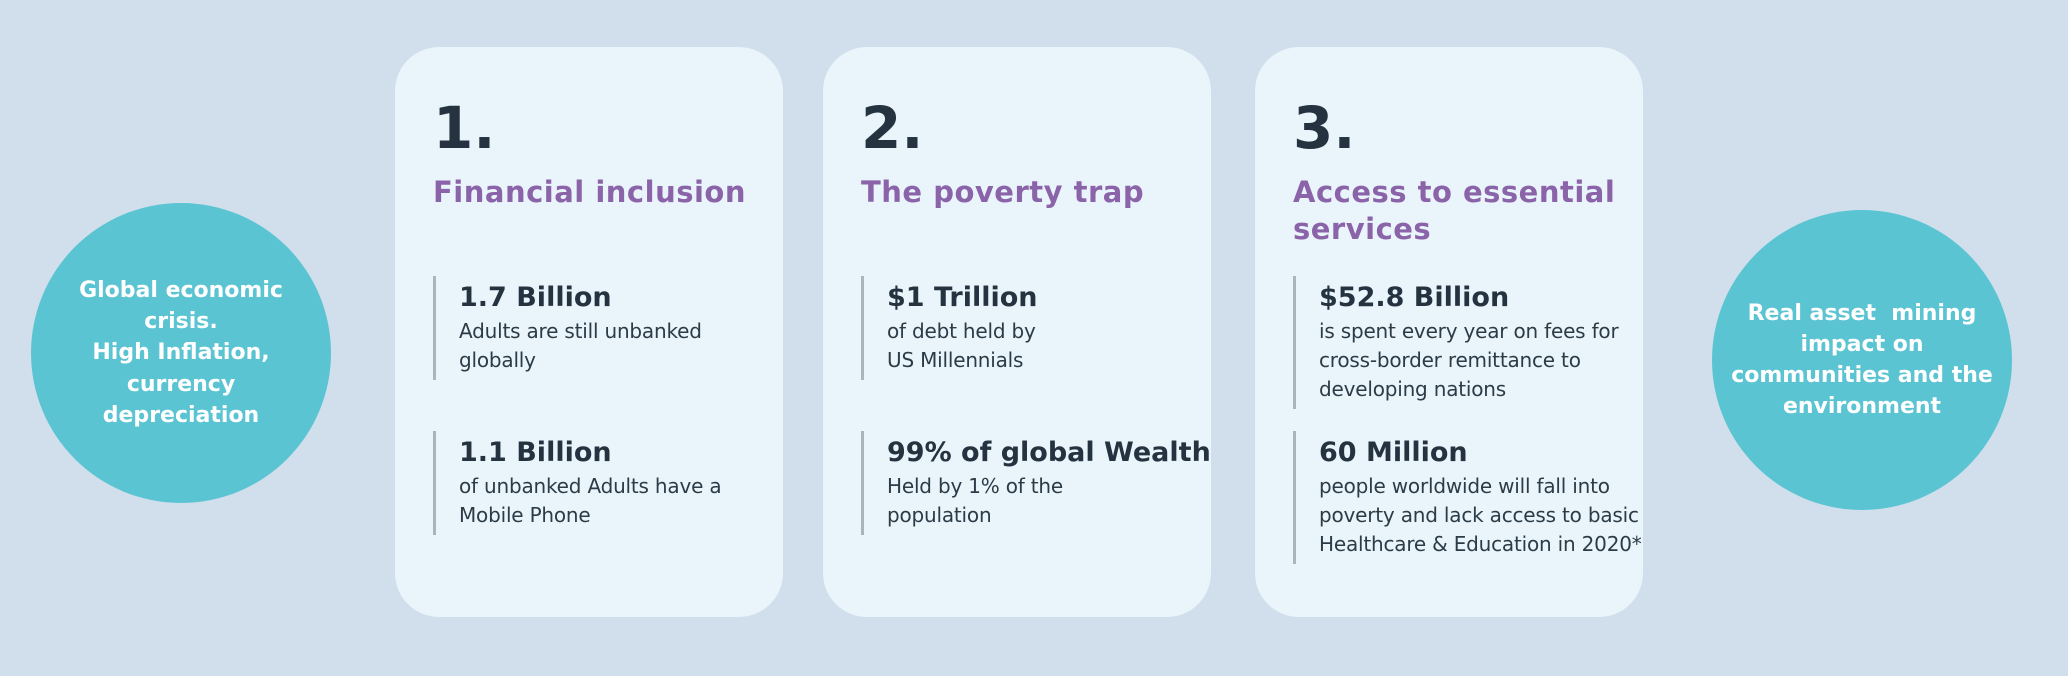 This screenshot has height=676, width=2068. Describe the element at coordinates (580, 346) in the screenshot. I see `stat-description: Adults are still unbanked globally` at that location.